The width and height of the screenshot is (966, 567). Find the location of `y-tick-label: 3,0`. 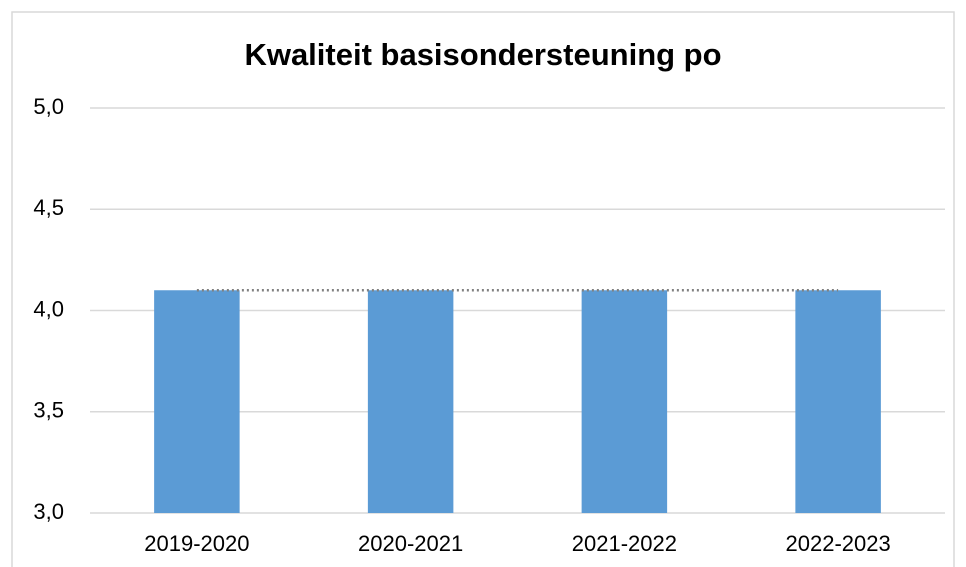

y-tick-label: 3,0 is located at coordinates (48, 511).